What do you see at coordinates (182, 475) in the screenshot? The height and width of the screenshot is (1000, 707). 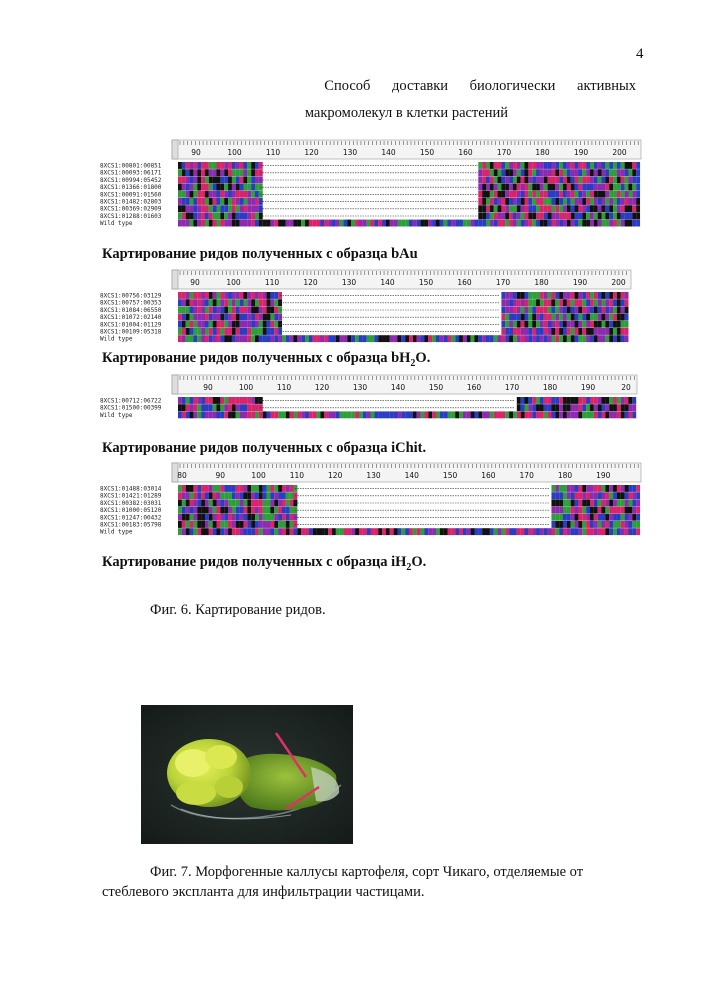 I see `ruler-tick-label: 80` at bounding box center [182, 475].